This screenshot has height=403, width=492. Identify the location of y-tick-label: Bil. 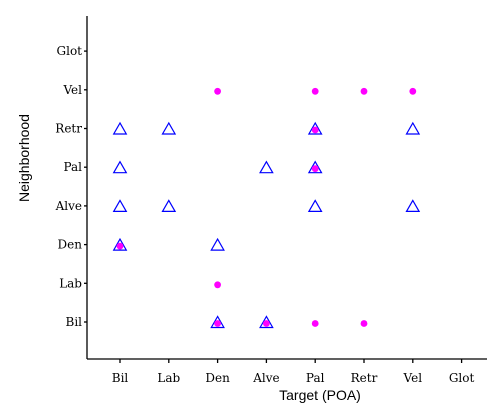
(74, 322).